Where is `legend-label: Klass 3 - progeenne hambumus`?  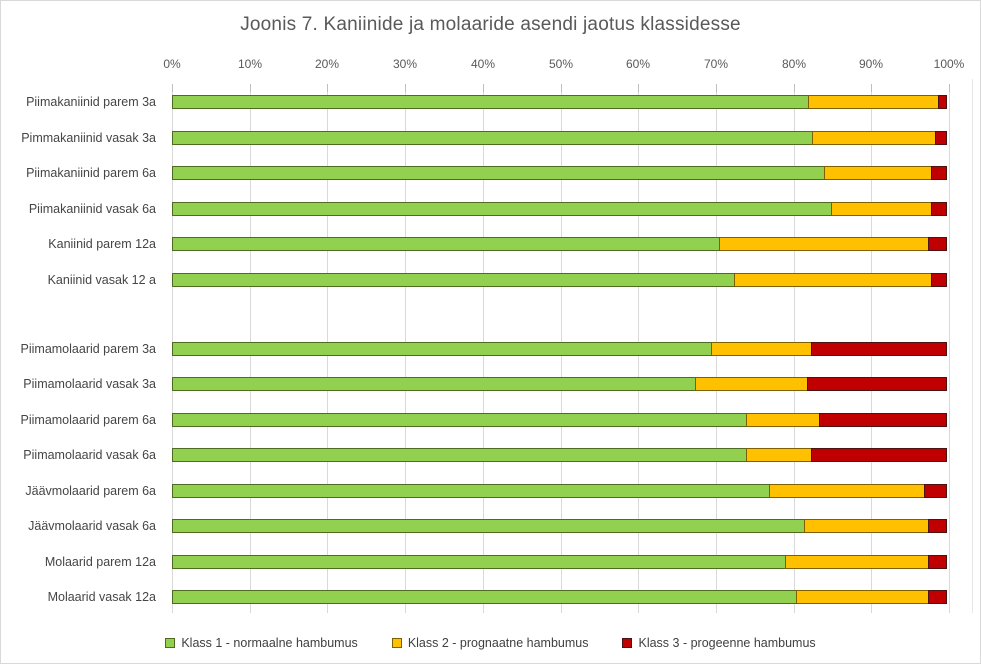
legend-label: Klass 3 - progeenne hambumus is located at coordinates (727, 643).